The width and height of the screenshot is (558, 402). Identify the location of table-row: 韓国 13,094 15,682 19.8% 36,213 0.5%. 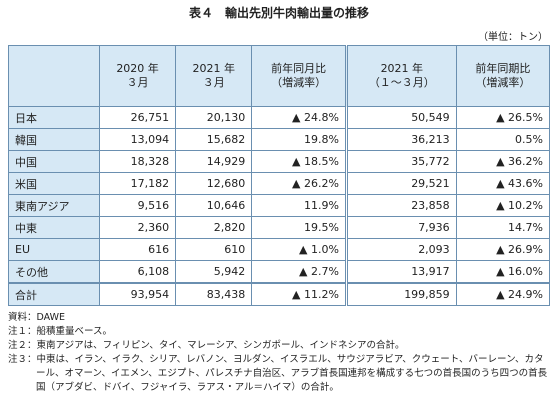
(279, 139).